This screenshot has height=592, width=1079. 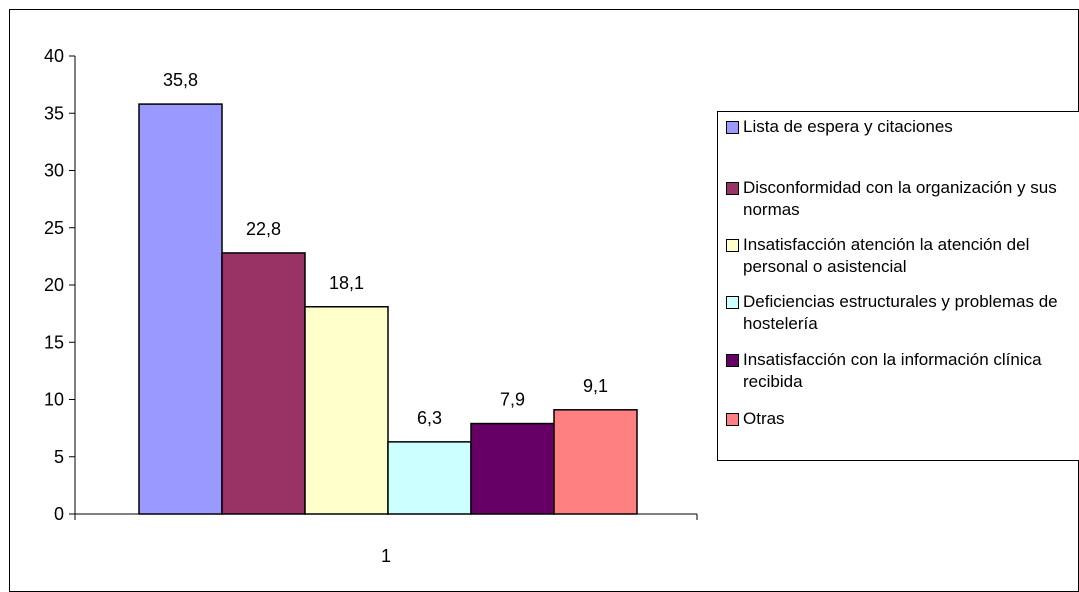 What do you see at coordinates (180, 80) in the screenshot?
I see `data-label-1: 35,8` at bounding box center [180, 80].